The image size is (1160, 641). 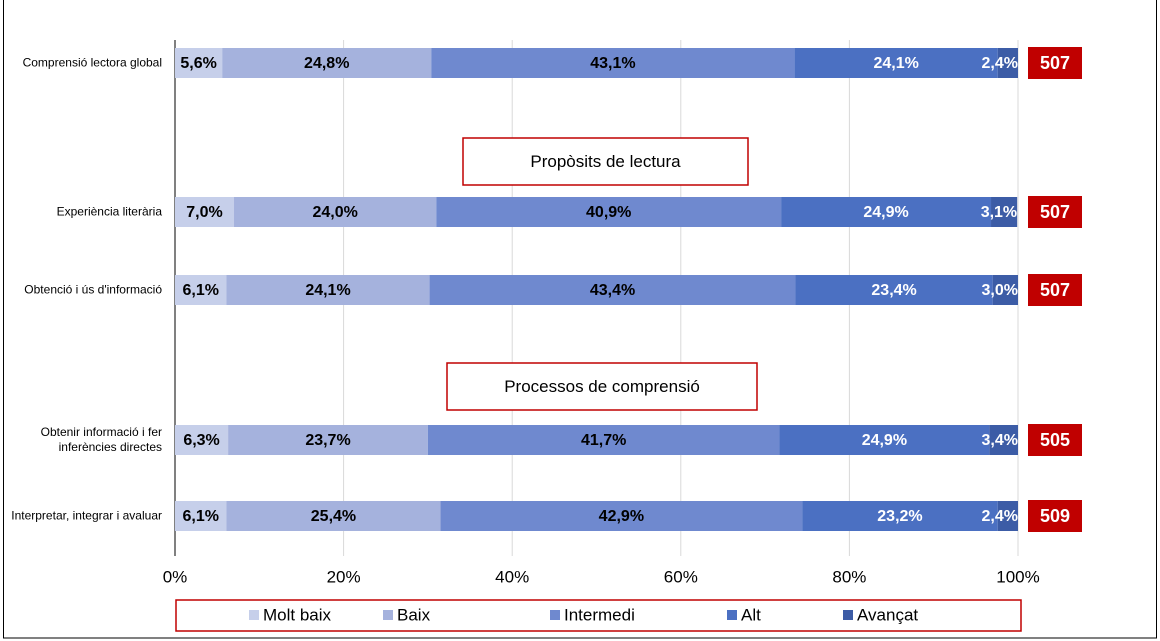 I want to click on x-tick-label: 0%, so click(x=175, y=576).